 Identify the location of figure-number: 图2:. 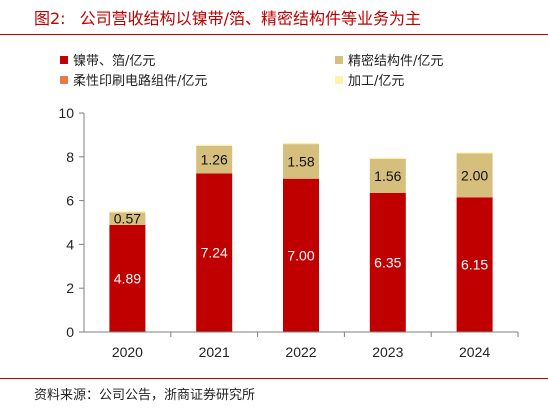
(50, 18).